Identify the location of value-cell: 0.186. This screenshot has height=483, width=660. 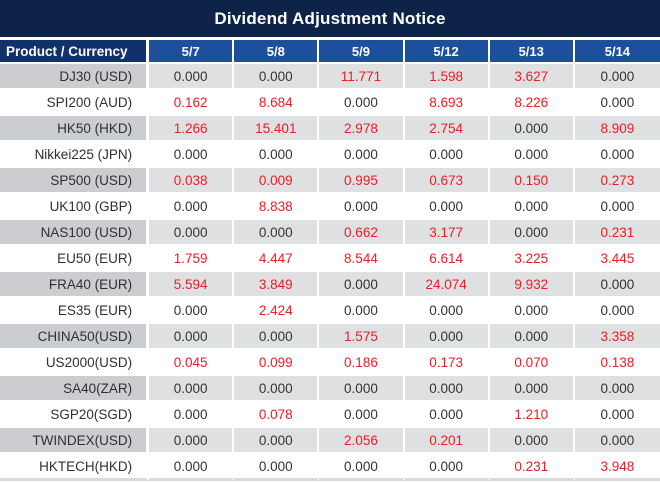
(362, 363).